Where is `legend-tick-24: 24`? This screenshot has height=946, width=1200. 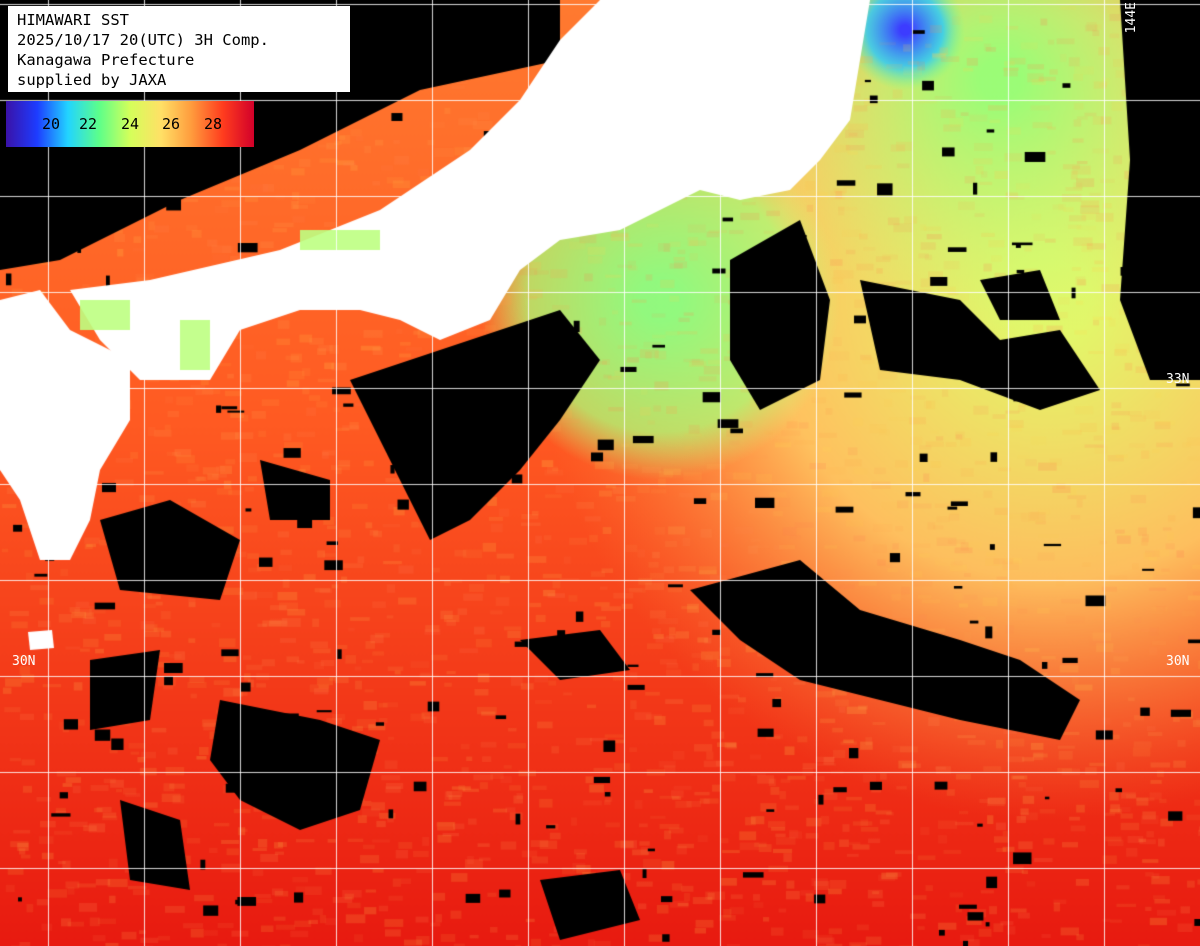 legend-tick-24: 24 is located at coordinates (130, 124).